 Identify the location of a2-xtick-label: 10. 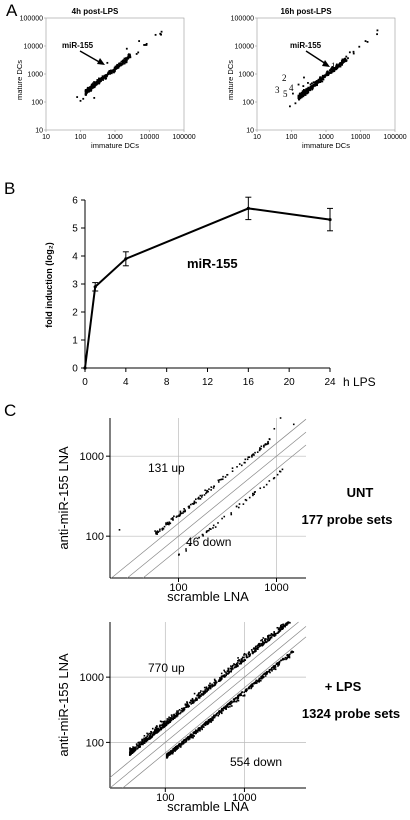
(257, 137).